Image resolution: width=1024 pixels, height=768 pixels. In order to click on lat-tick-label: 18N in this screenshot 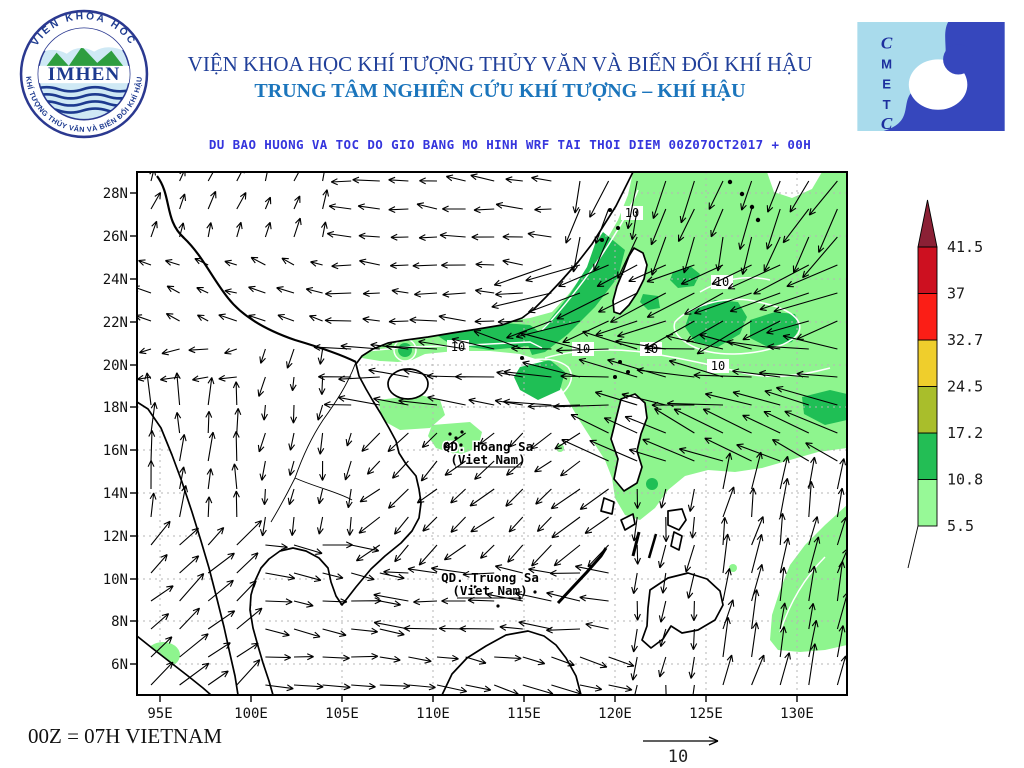, I will do `click(115, 408)`.